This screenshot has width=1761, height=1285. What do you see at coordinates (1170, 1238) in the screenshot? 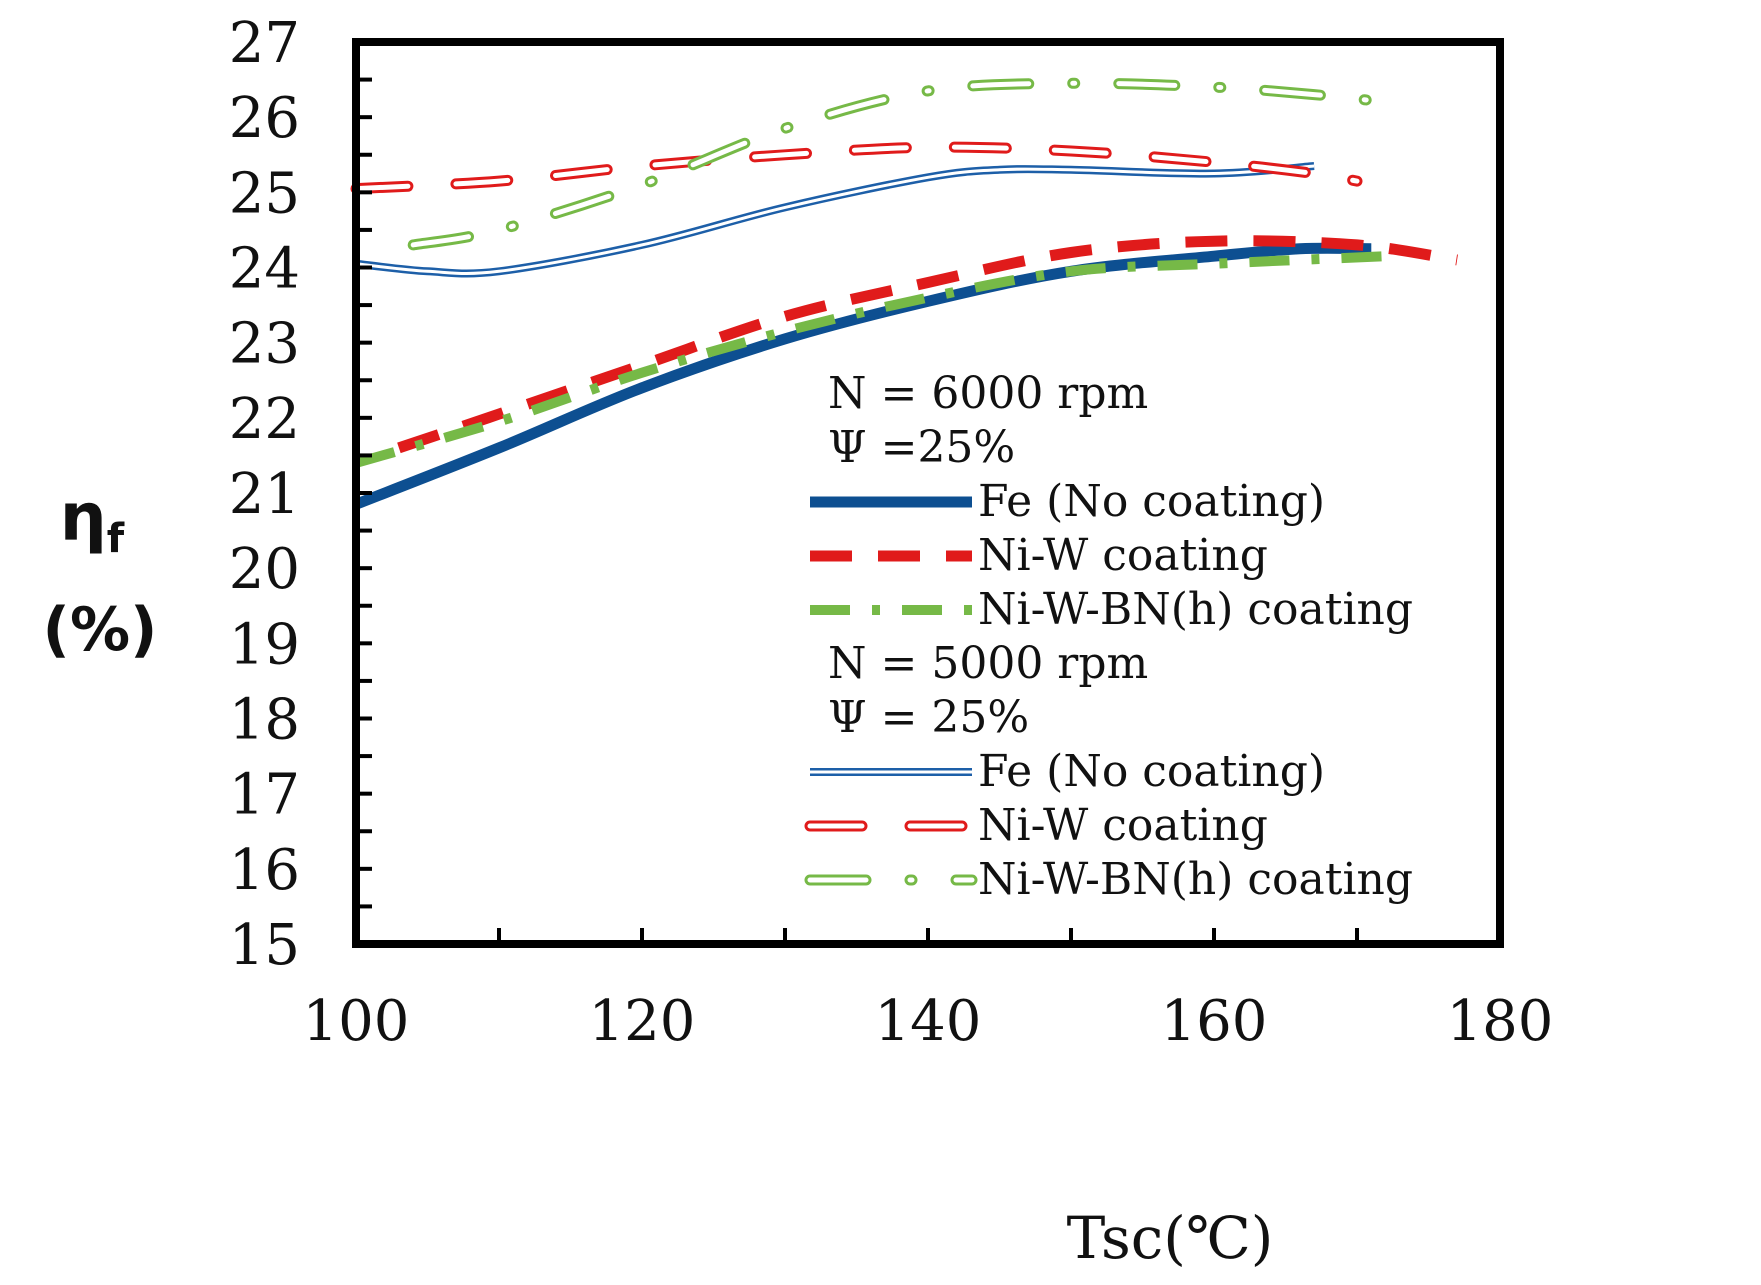
I see `x-axis-title: Tsc(℃)` at bounding box center [1170, 1238].